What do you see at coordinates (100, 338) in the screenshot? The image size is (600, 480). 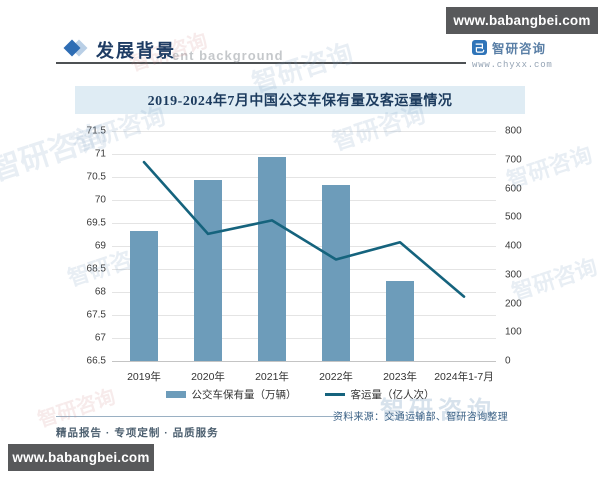 I see `left-axis-tick: 67` at bounding box center [100, 338].